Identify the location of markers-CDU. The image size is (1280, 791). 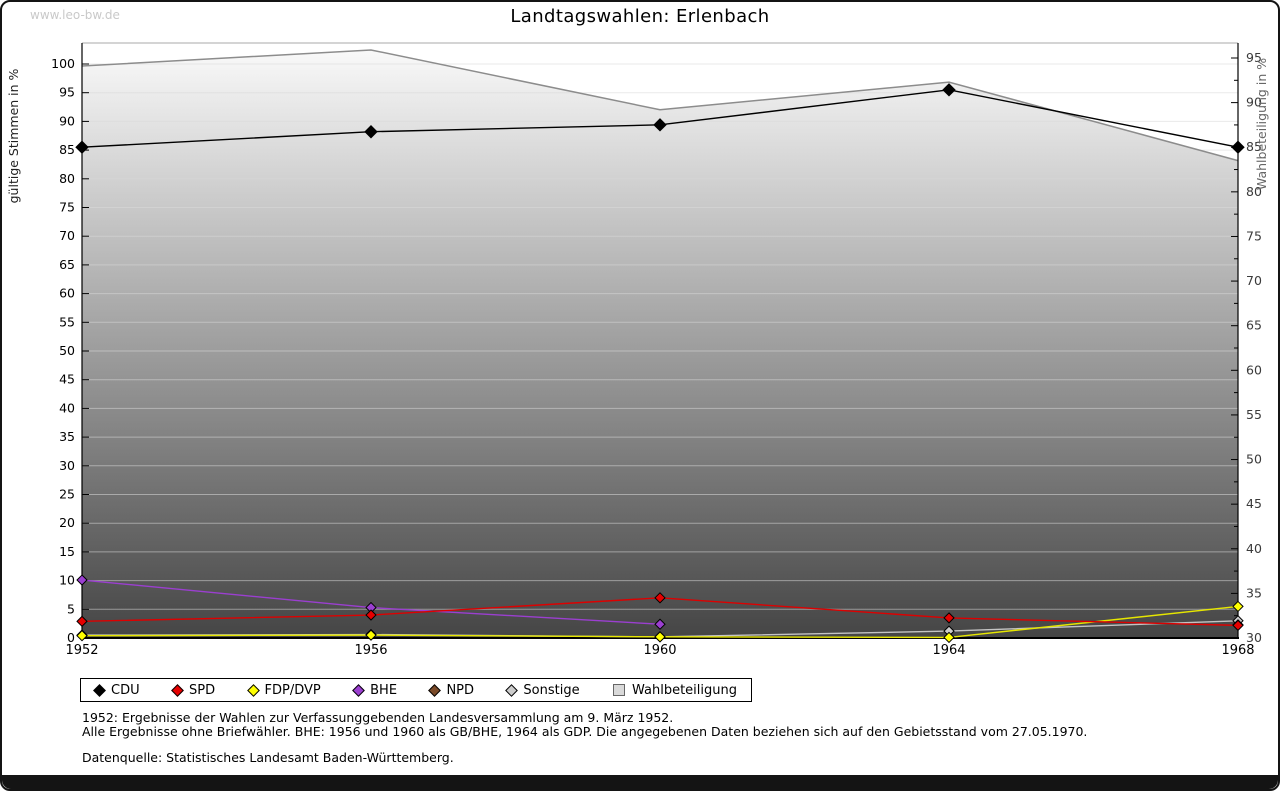
(660, 118).